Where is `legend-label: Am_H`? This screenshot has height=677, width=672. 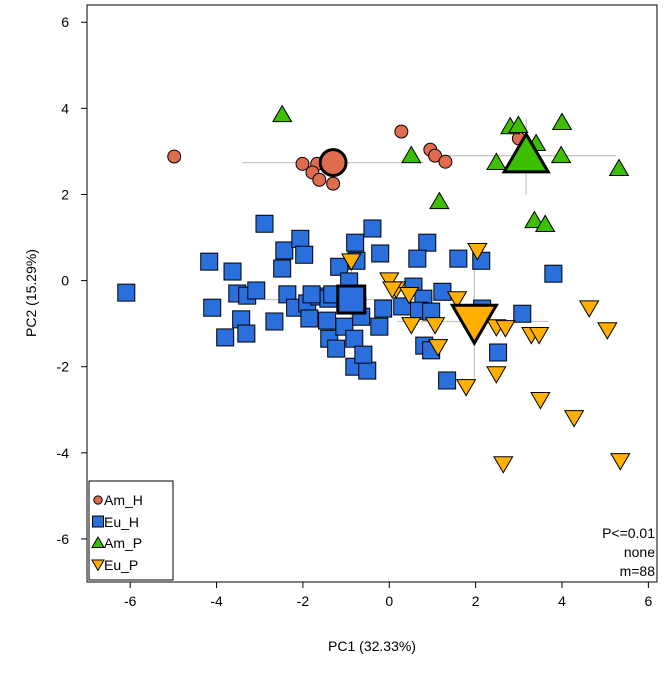 legend-label: Am_H is located at coordinates (123, 500).